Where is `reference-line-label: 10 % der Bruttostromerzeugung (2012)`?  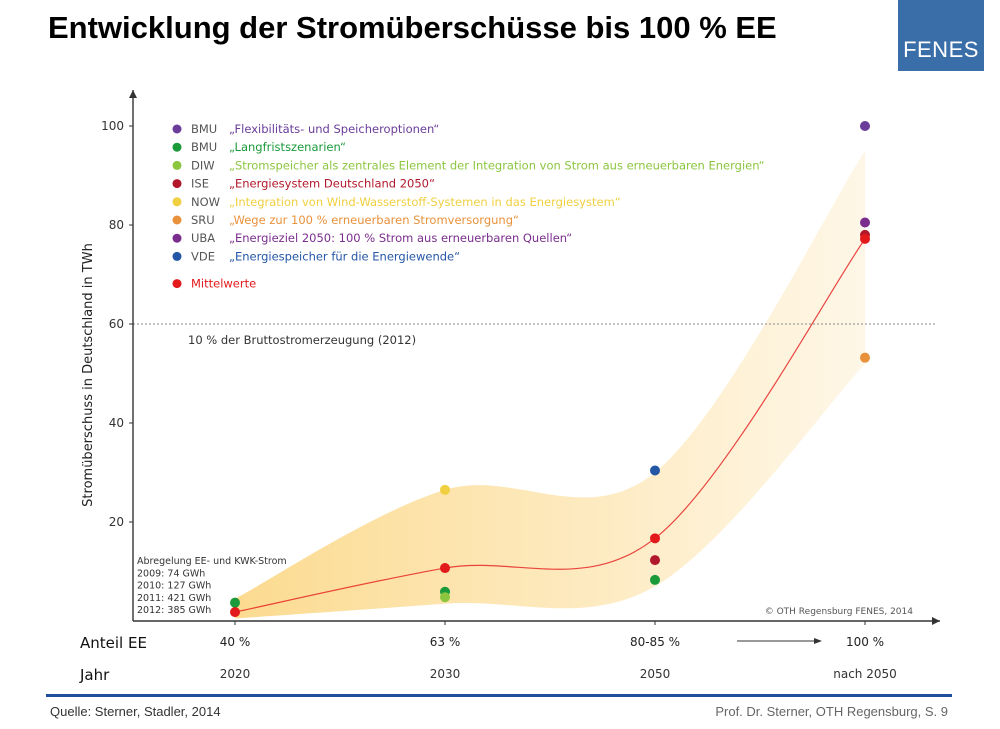
reference-line-label: 10 % der Bruttostromerzeugung (2012) is located at coordinates (302, 340).